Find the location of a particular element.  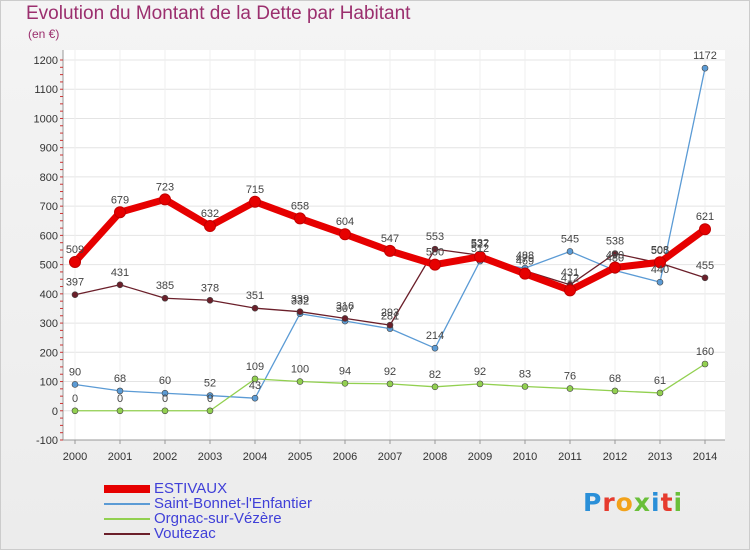

x-tick-label: 2011 is located at coordinates (570, 457).